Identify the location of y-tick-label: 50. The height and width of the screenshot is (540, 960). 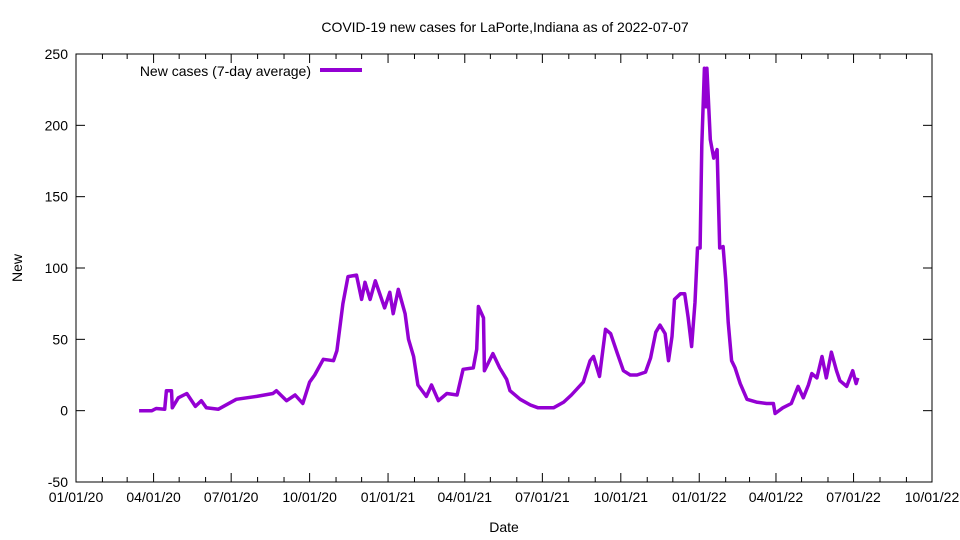
(60, 339).